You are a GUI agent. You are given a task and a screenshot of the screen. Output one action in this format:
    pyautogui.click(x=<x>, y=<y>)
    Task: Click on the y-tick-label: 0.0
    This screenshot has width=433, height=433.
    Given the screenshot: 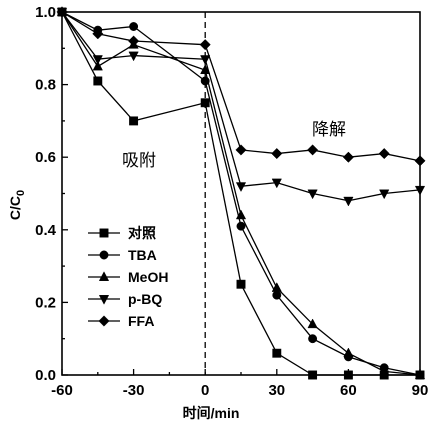 What is the action you would take?
    pyautogui.click(x=45, y=375)
    